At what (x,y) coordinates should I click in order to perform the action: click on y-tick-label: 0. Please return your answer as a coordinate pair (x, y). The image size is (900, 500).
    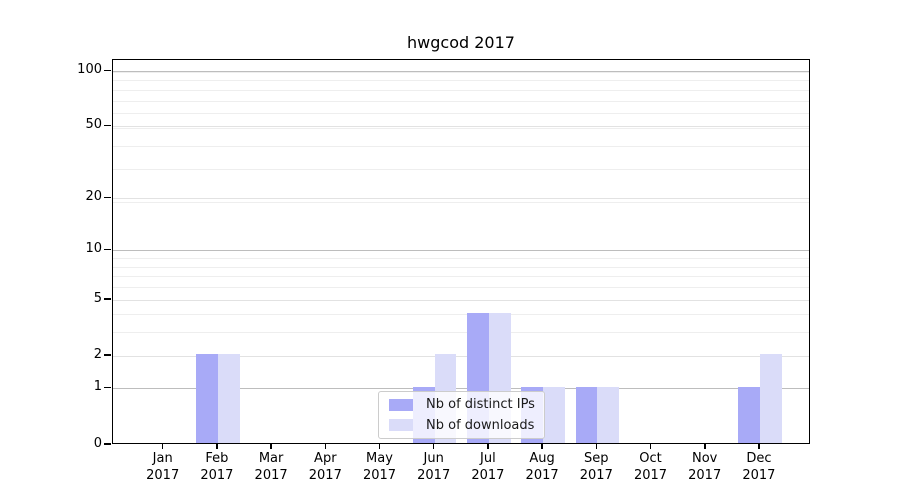
    Looking at the image, I should click on (97, 443).